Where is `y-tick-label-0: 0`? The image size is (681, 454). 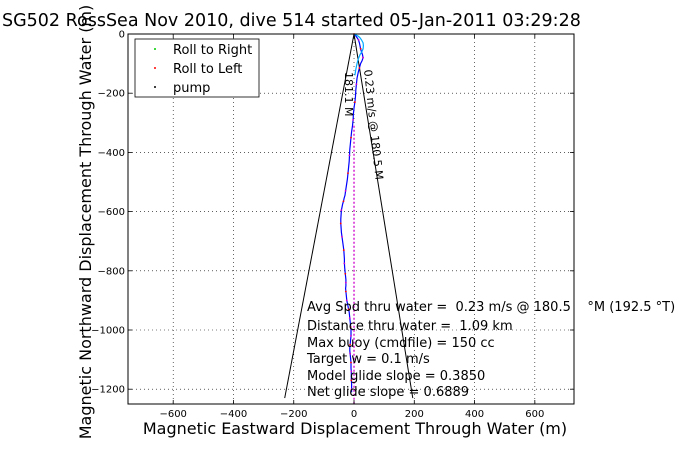 y-tick-label-0: 0 is located at coordinates (122, 35).